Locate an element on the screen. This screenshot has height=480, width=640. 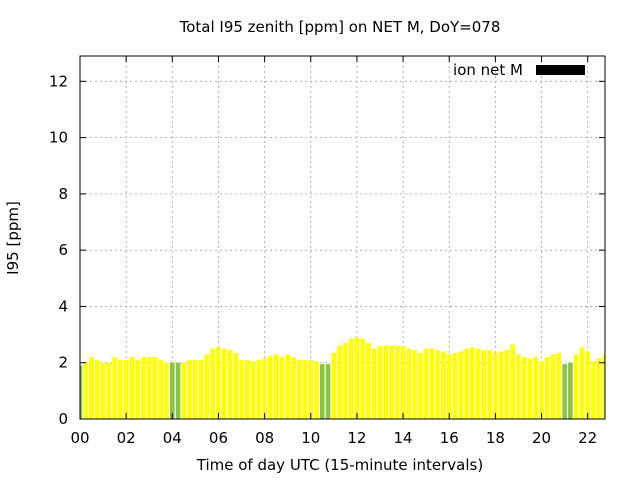
x-tick-label: 00 is located at coordinates (79, 438).